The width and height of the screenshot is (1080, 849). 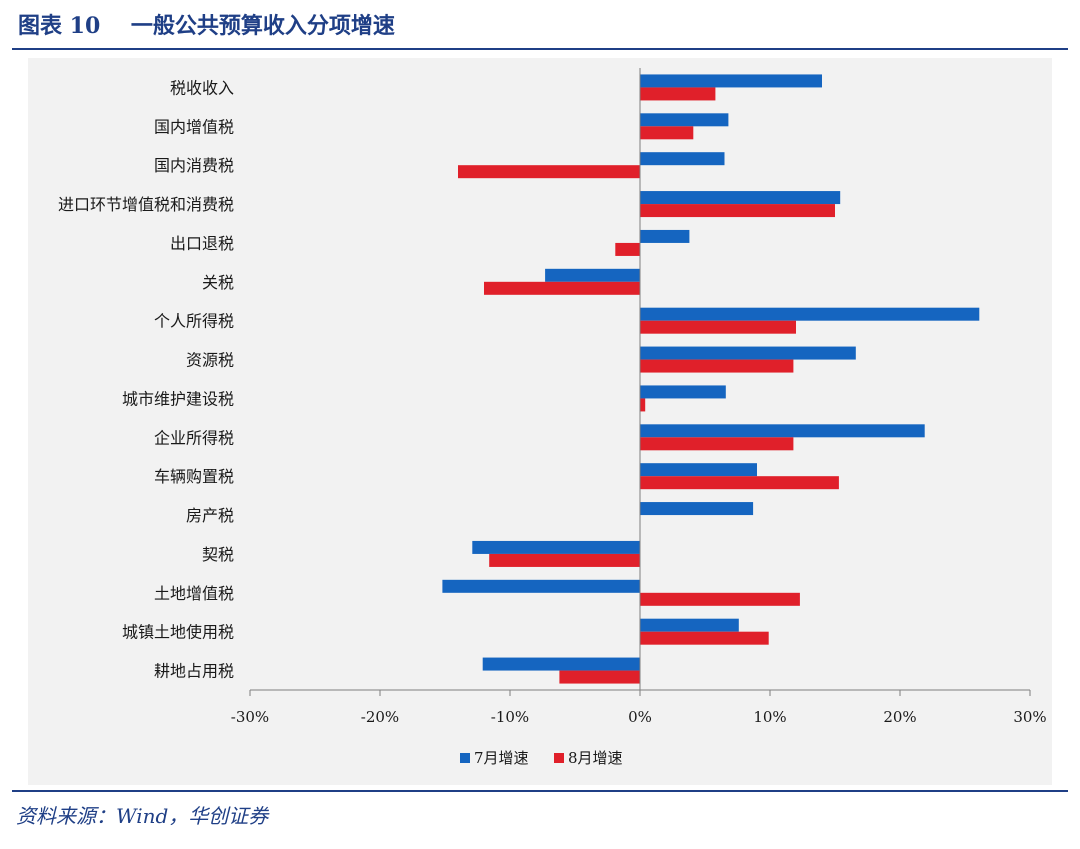 I want to click on figure-title: 图表 10 一般公共预算收入分项增速, so click(x=206, y=26).